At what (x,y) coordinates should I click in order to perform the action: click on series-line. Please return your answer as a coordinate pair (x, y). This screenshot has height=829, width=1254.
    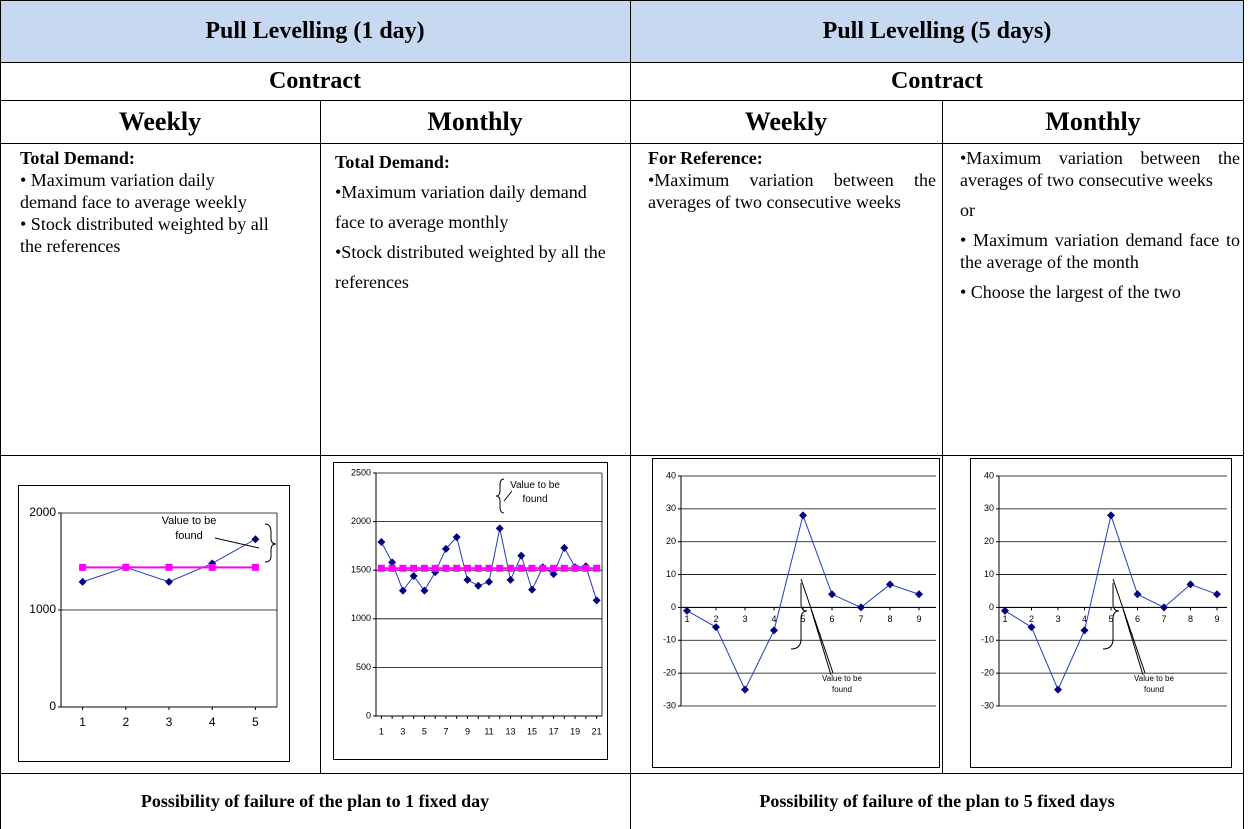
    Looking at the image, I should click on (489, 564).